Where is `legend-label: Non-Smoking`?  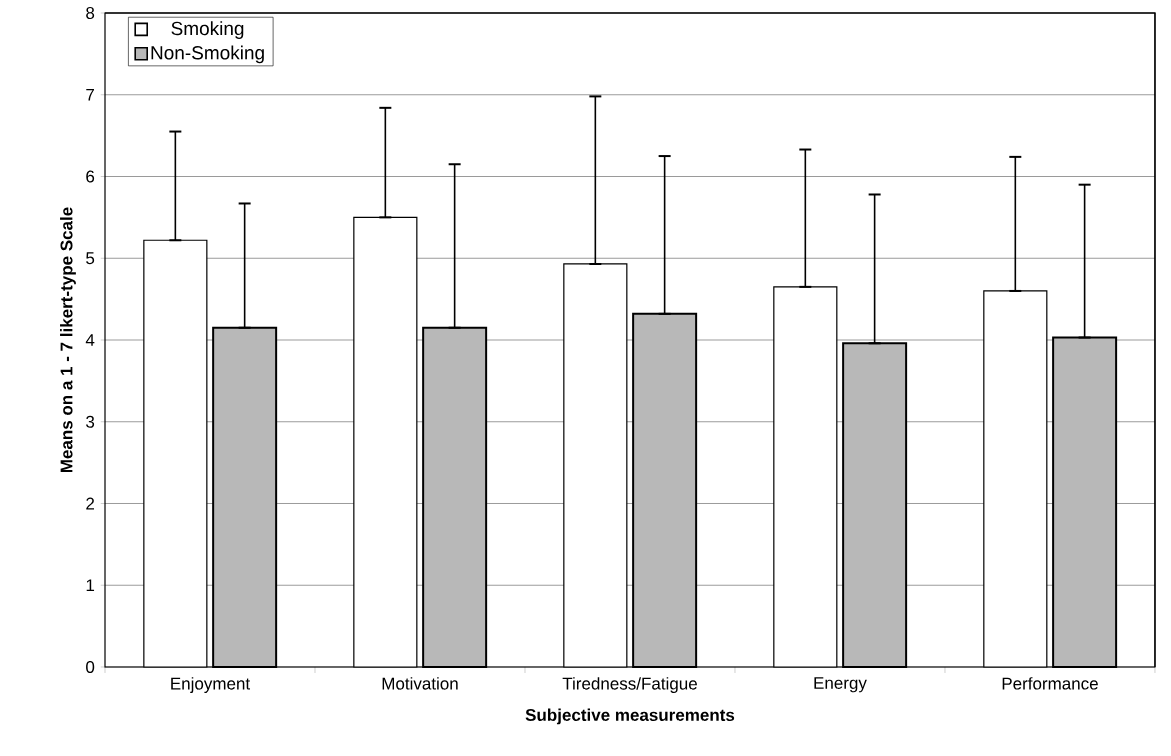 legend-label: Non-Smoking is located at coordinates (207, 54).